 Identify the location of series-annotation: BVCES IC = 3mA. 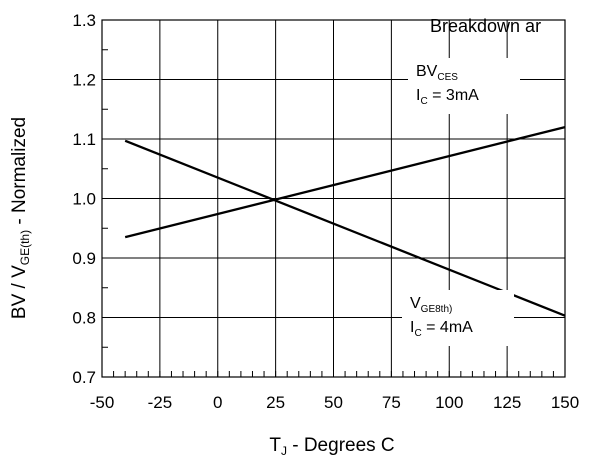
(464, 86).